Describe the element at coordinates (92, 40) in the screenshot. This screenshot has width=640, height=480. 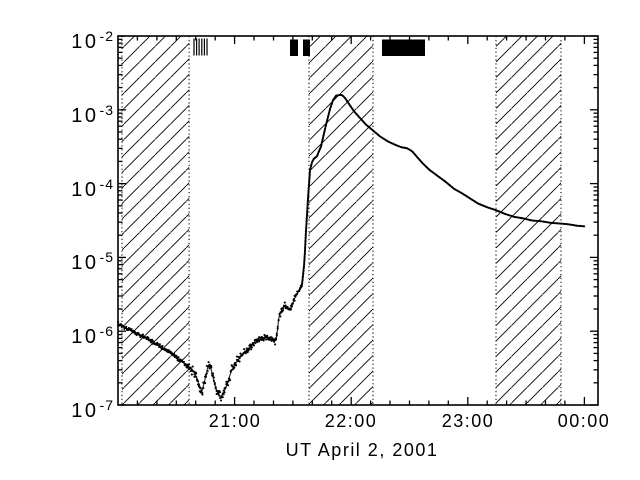
I see `y-tick-label-1e-2: 10-2` at that location.